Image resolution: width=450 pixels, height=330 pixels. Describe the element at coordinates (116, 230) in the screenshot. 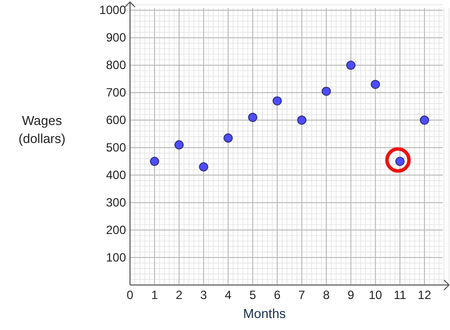

I see `y-tick-label: 200` at that location.